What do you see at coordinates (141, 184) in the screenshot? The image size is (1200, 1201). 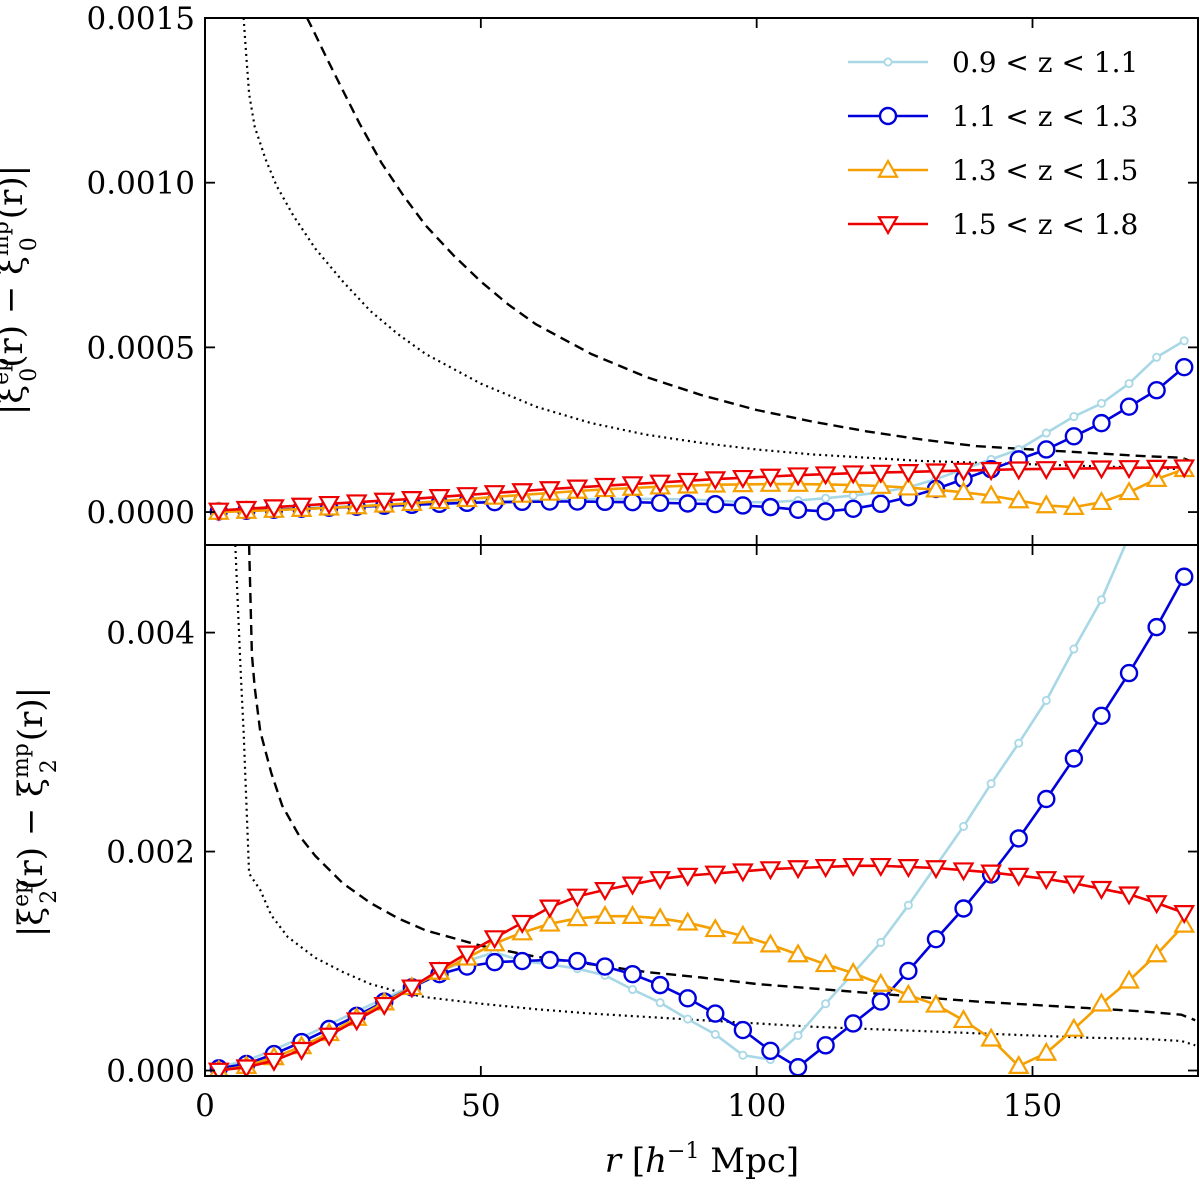 I see `y-tick-label: 0.0010` at bounding box center [141, 184].